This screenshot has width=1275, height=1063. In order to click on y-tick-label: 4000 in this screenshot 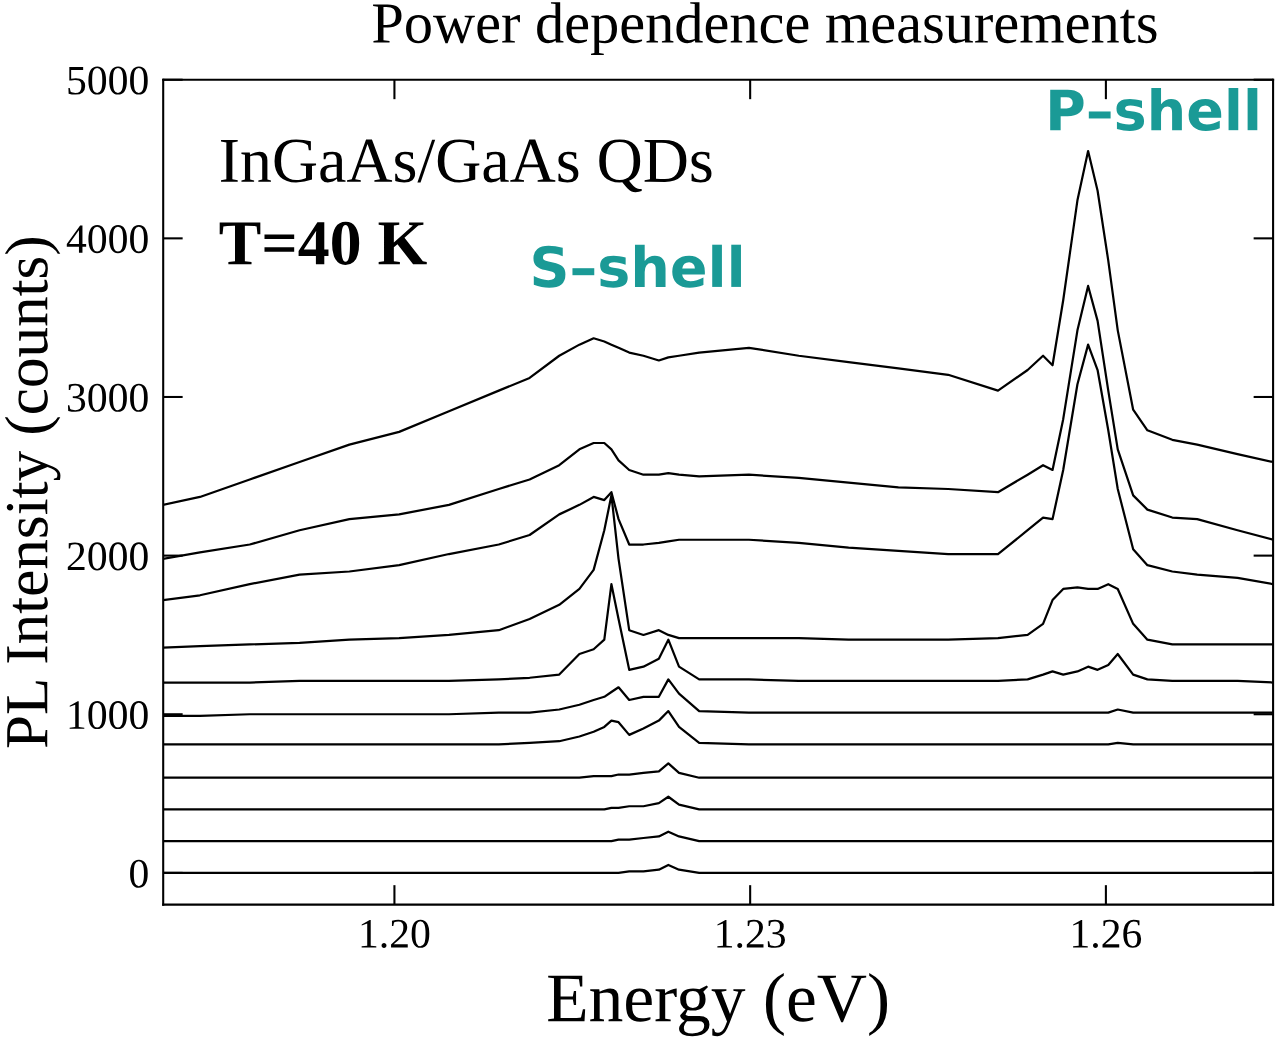, I will do `click(107, 239)`.